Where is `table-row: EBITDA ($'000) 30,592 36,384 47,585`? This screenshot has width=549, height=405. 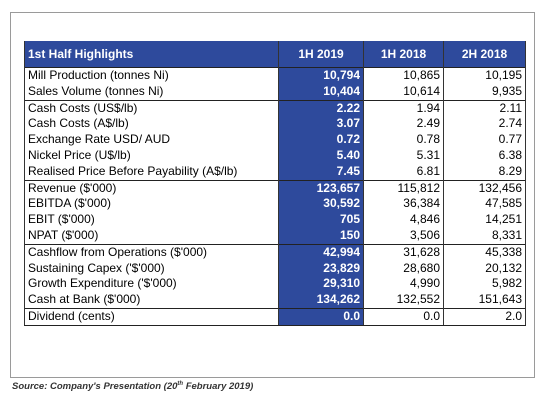
table-row: EBITDA ($'000) 30,592 36,384 47,585 is located at coordinates (275, 204).